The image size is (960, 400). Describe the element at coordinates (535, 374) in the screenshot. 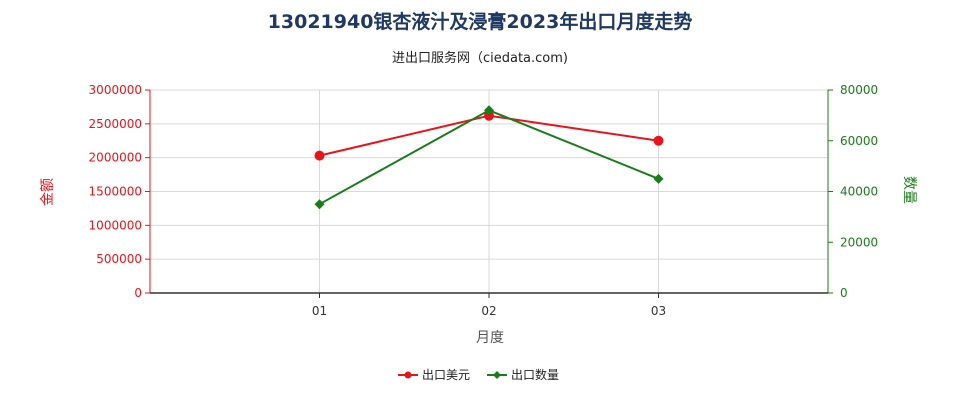

I see `legend-label: 出口数量` at that location.